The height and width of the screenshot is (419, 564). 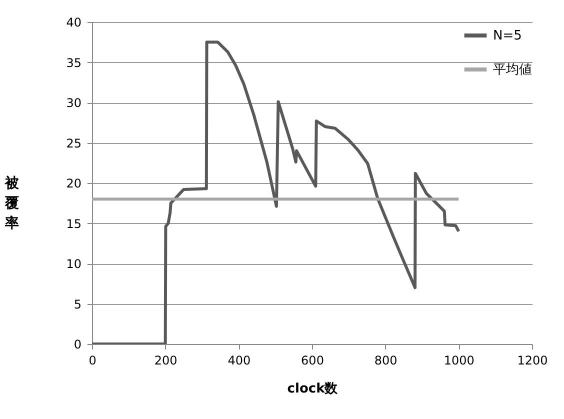 I want to click on x-tick-label: 1200, so click(x=532, y=361).